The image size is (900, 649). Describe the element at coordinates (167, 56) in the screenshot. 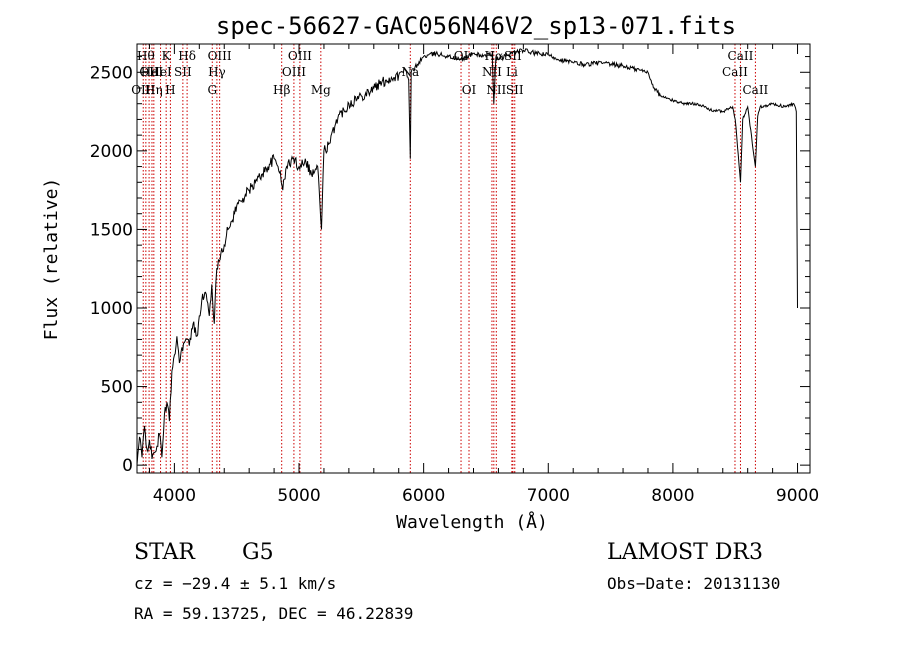

I see `line-label: K` at that location.